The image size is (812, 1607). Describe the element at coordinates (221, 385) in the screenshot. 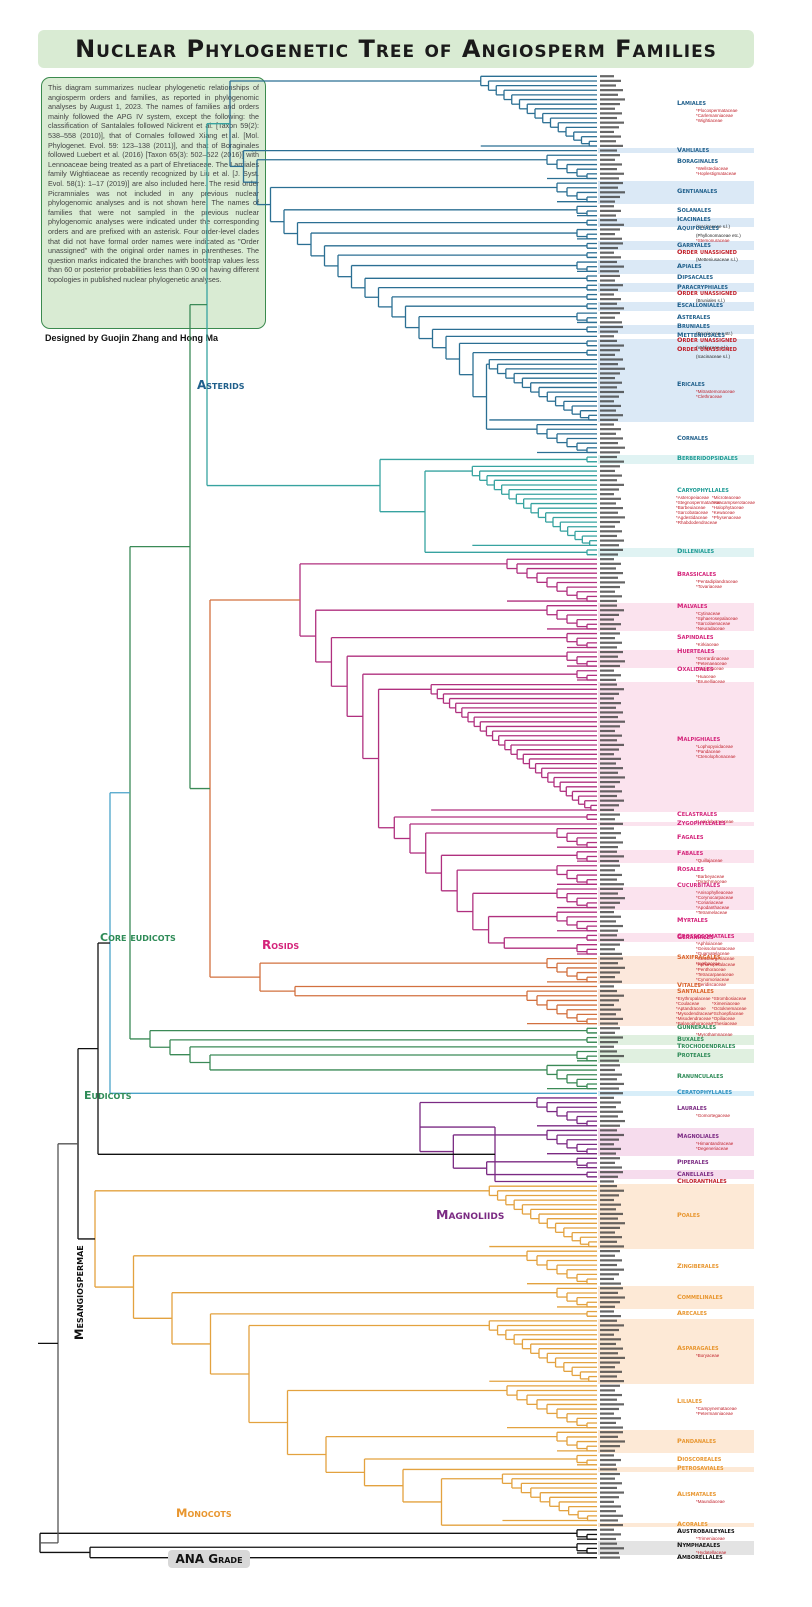

I see `clade-label-asterids: Asterids` at that location.